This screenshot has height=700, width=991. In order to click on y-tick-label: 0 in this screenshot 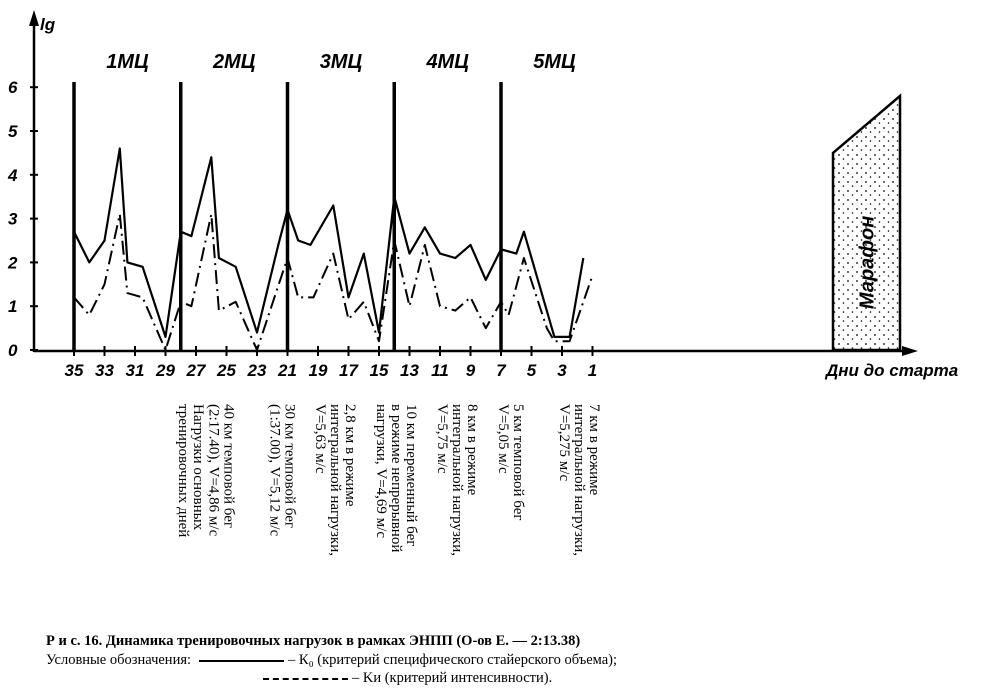, I will do `click(13, 350)`.